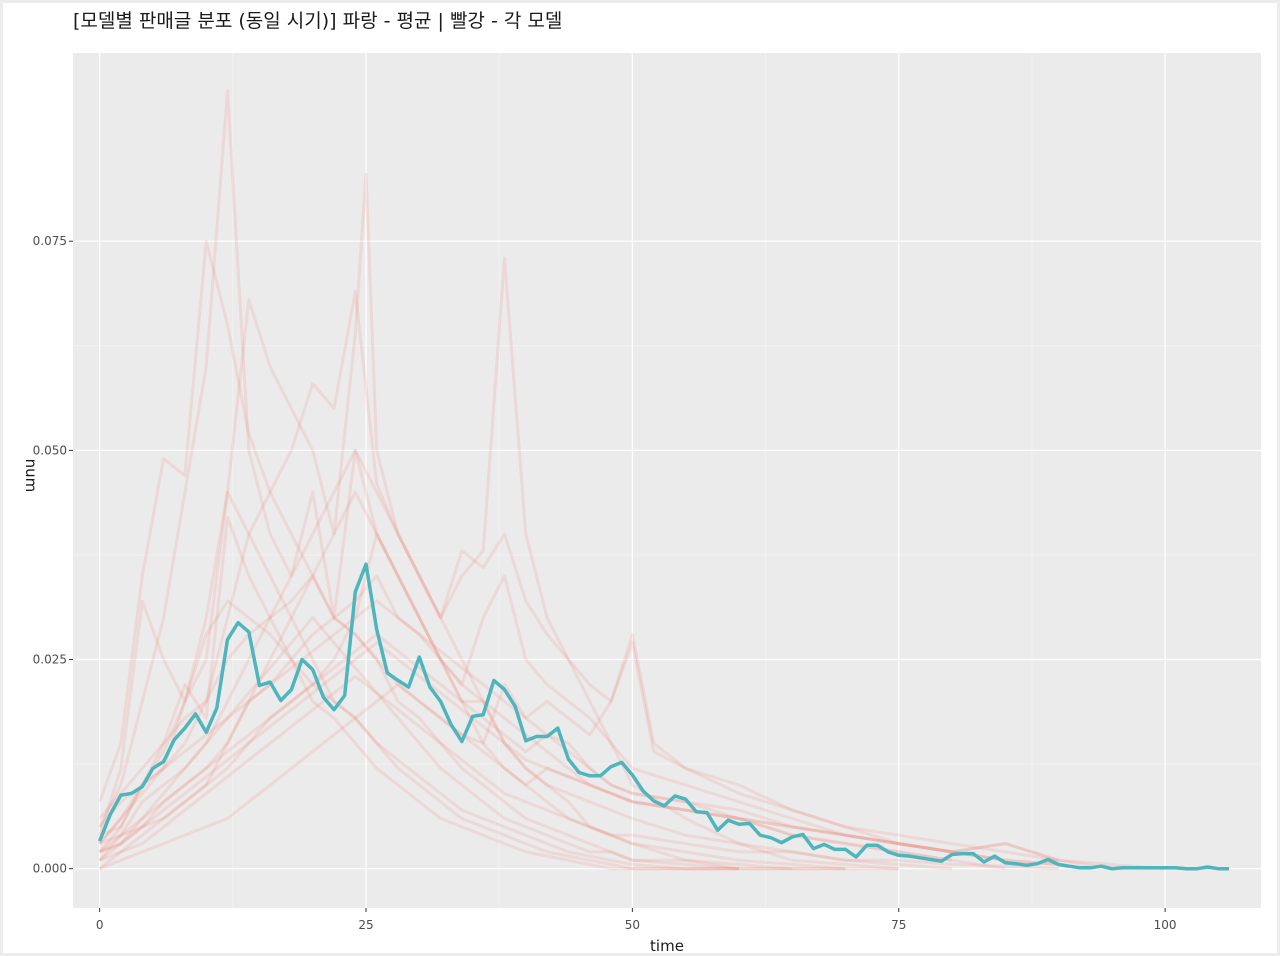 This screenshot has width=1280, height=956. What do you see at coordinates (667, 946) in the screenshot?
I see `x-axis-title: time` at bounding box center [667, 946].